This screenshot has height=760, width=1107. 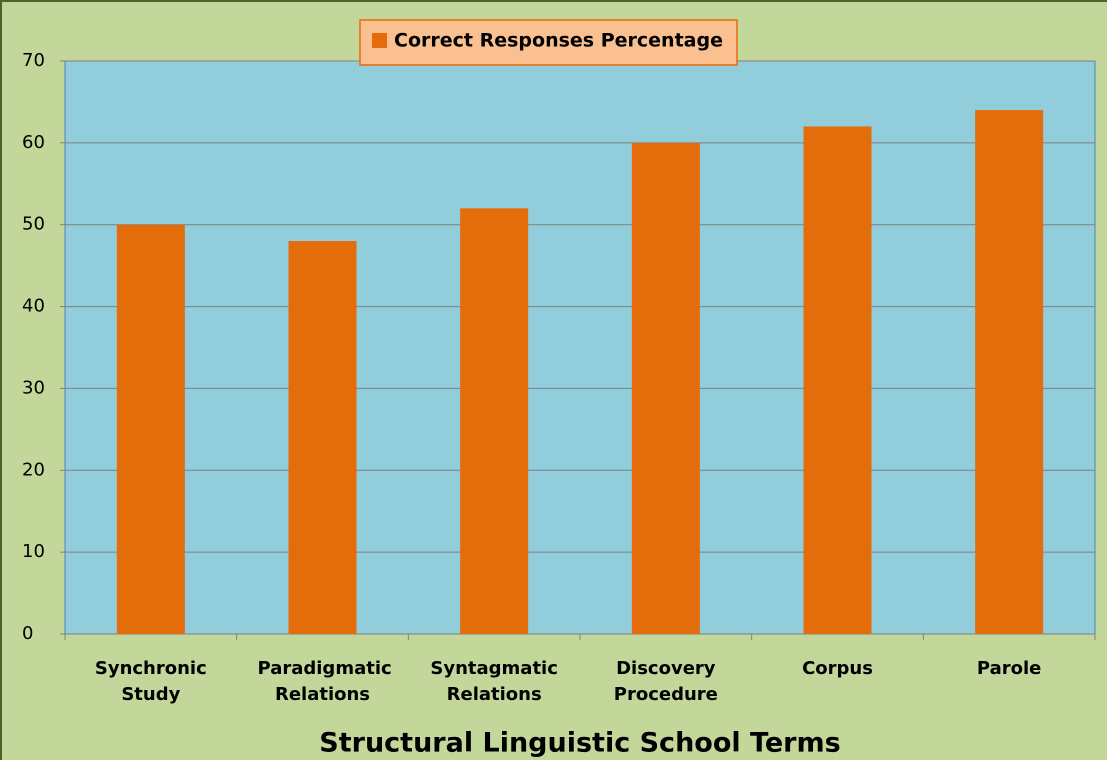 What do you see at coordinates (33, 60) in the screenshot?
I see `y-tick-label: 70` at bounding box center [33, 60].